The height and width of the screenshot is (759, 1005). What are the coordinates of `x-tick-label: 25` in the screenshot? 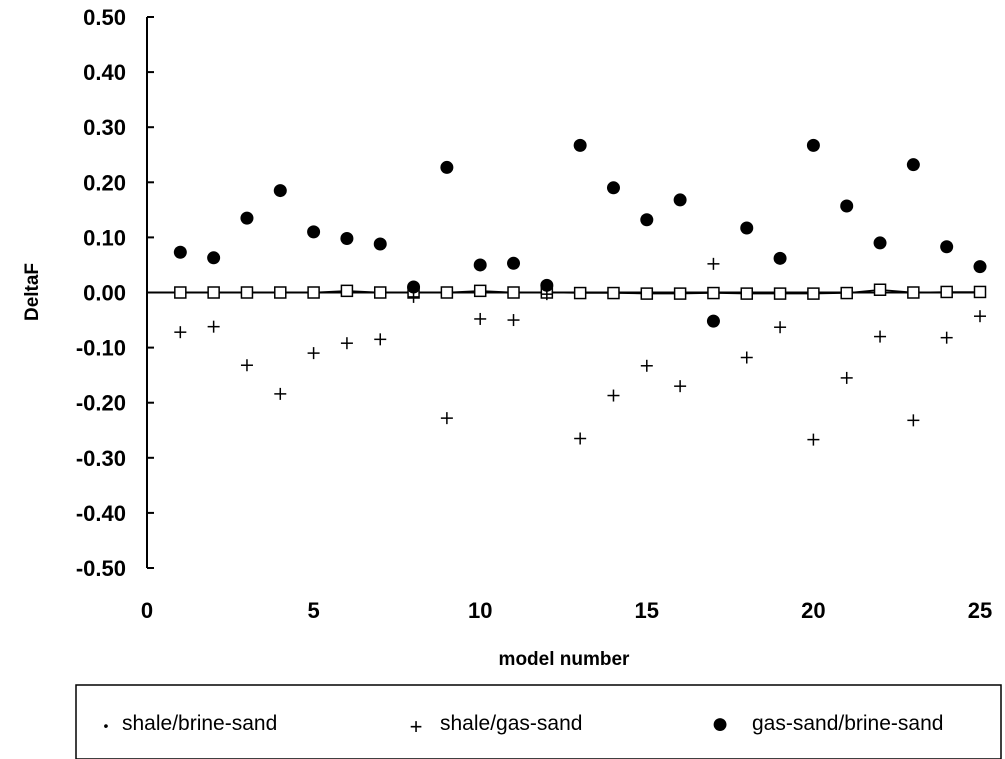 It's located at (980, 610).